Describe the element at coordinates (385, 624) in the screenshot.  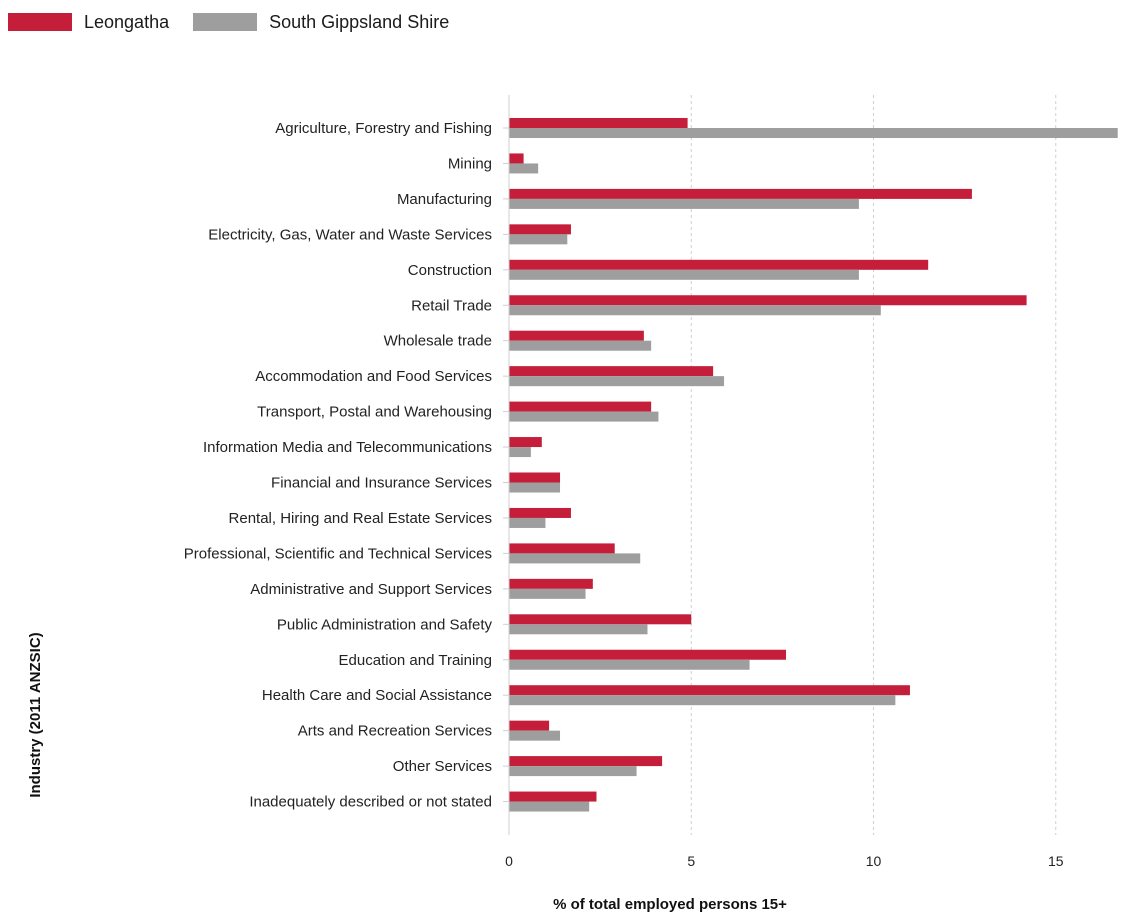
I see `category-label-public-administration-and-safety: Public Administration and Safety` at that location.